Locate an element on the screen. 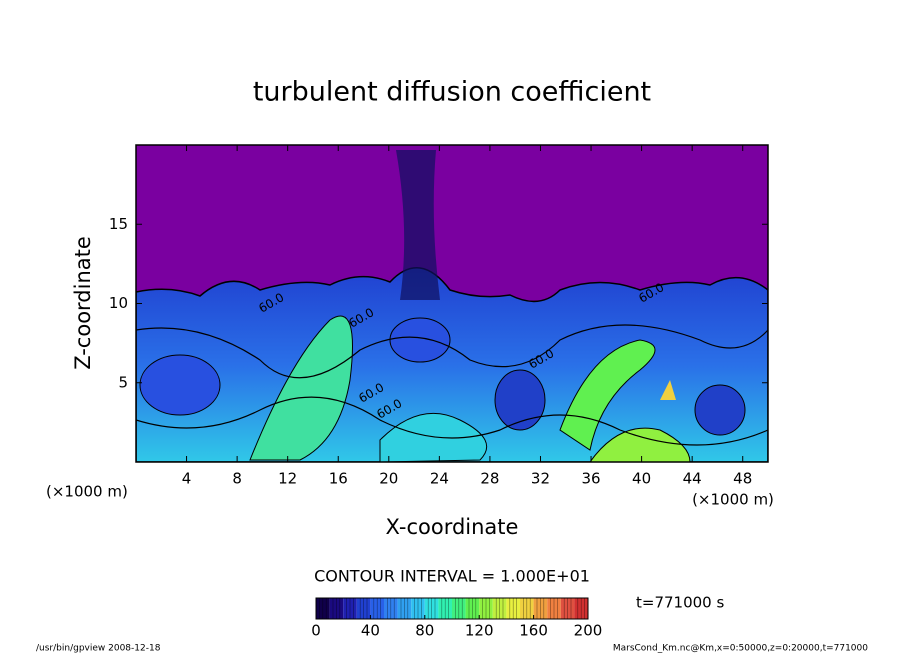 The height and width of the screenshot is (654, 904). x-tick-label: 44 is located at coordinates (692, 479).